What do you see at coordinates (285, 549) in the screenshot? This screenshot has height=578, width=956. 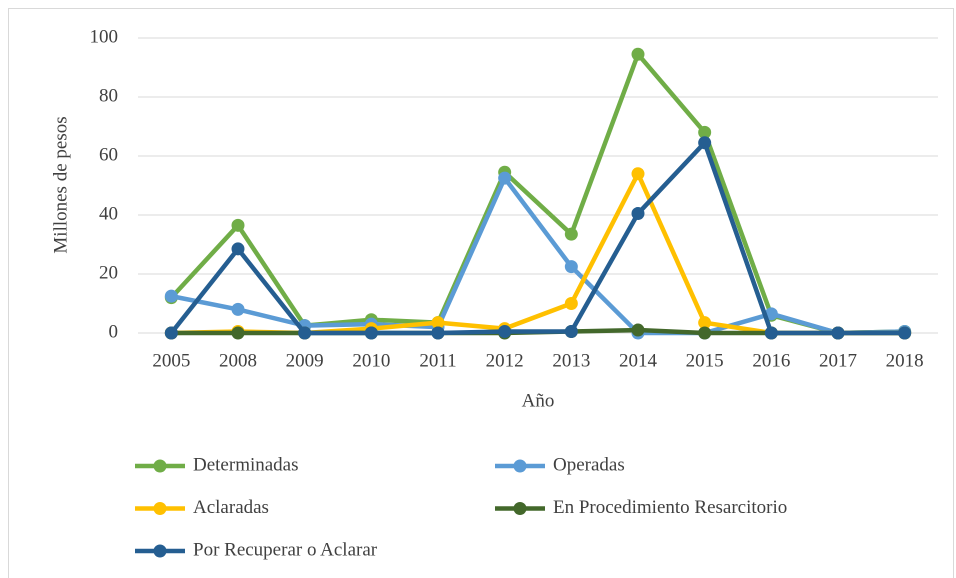 I see `legend-label: Por Recuperar o Aclarar` at bounding box center [285, 549].